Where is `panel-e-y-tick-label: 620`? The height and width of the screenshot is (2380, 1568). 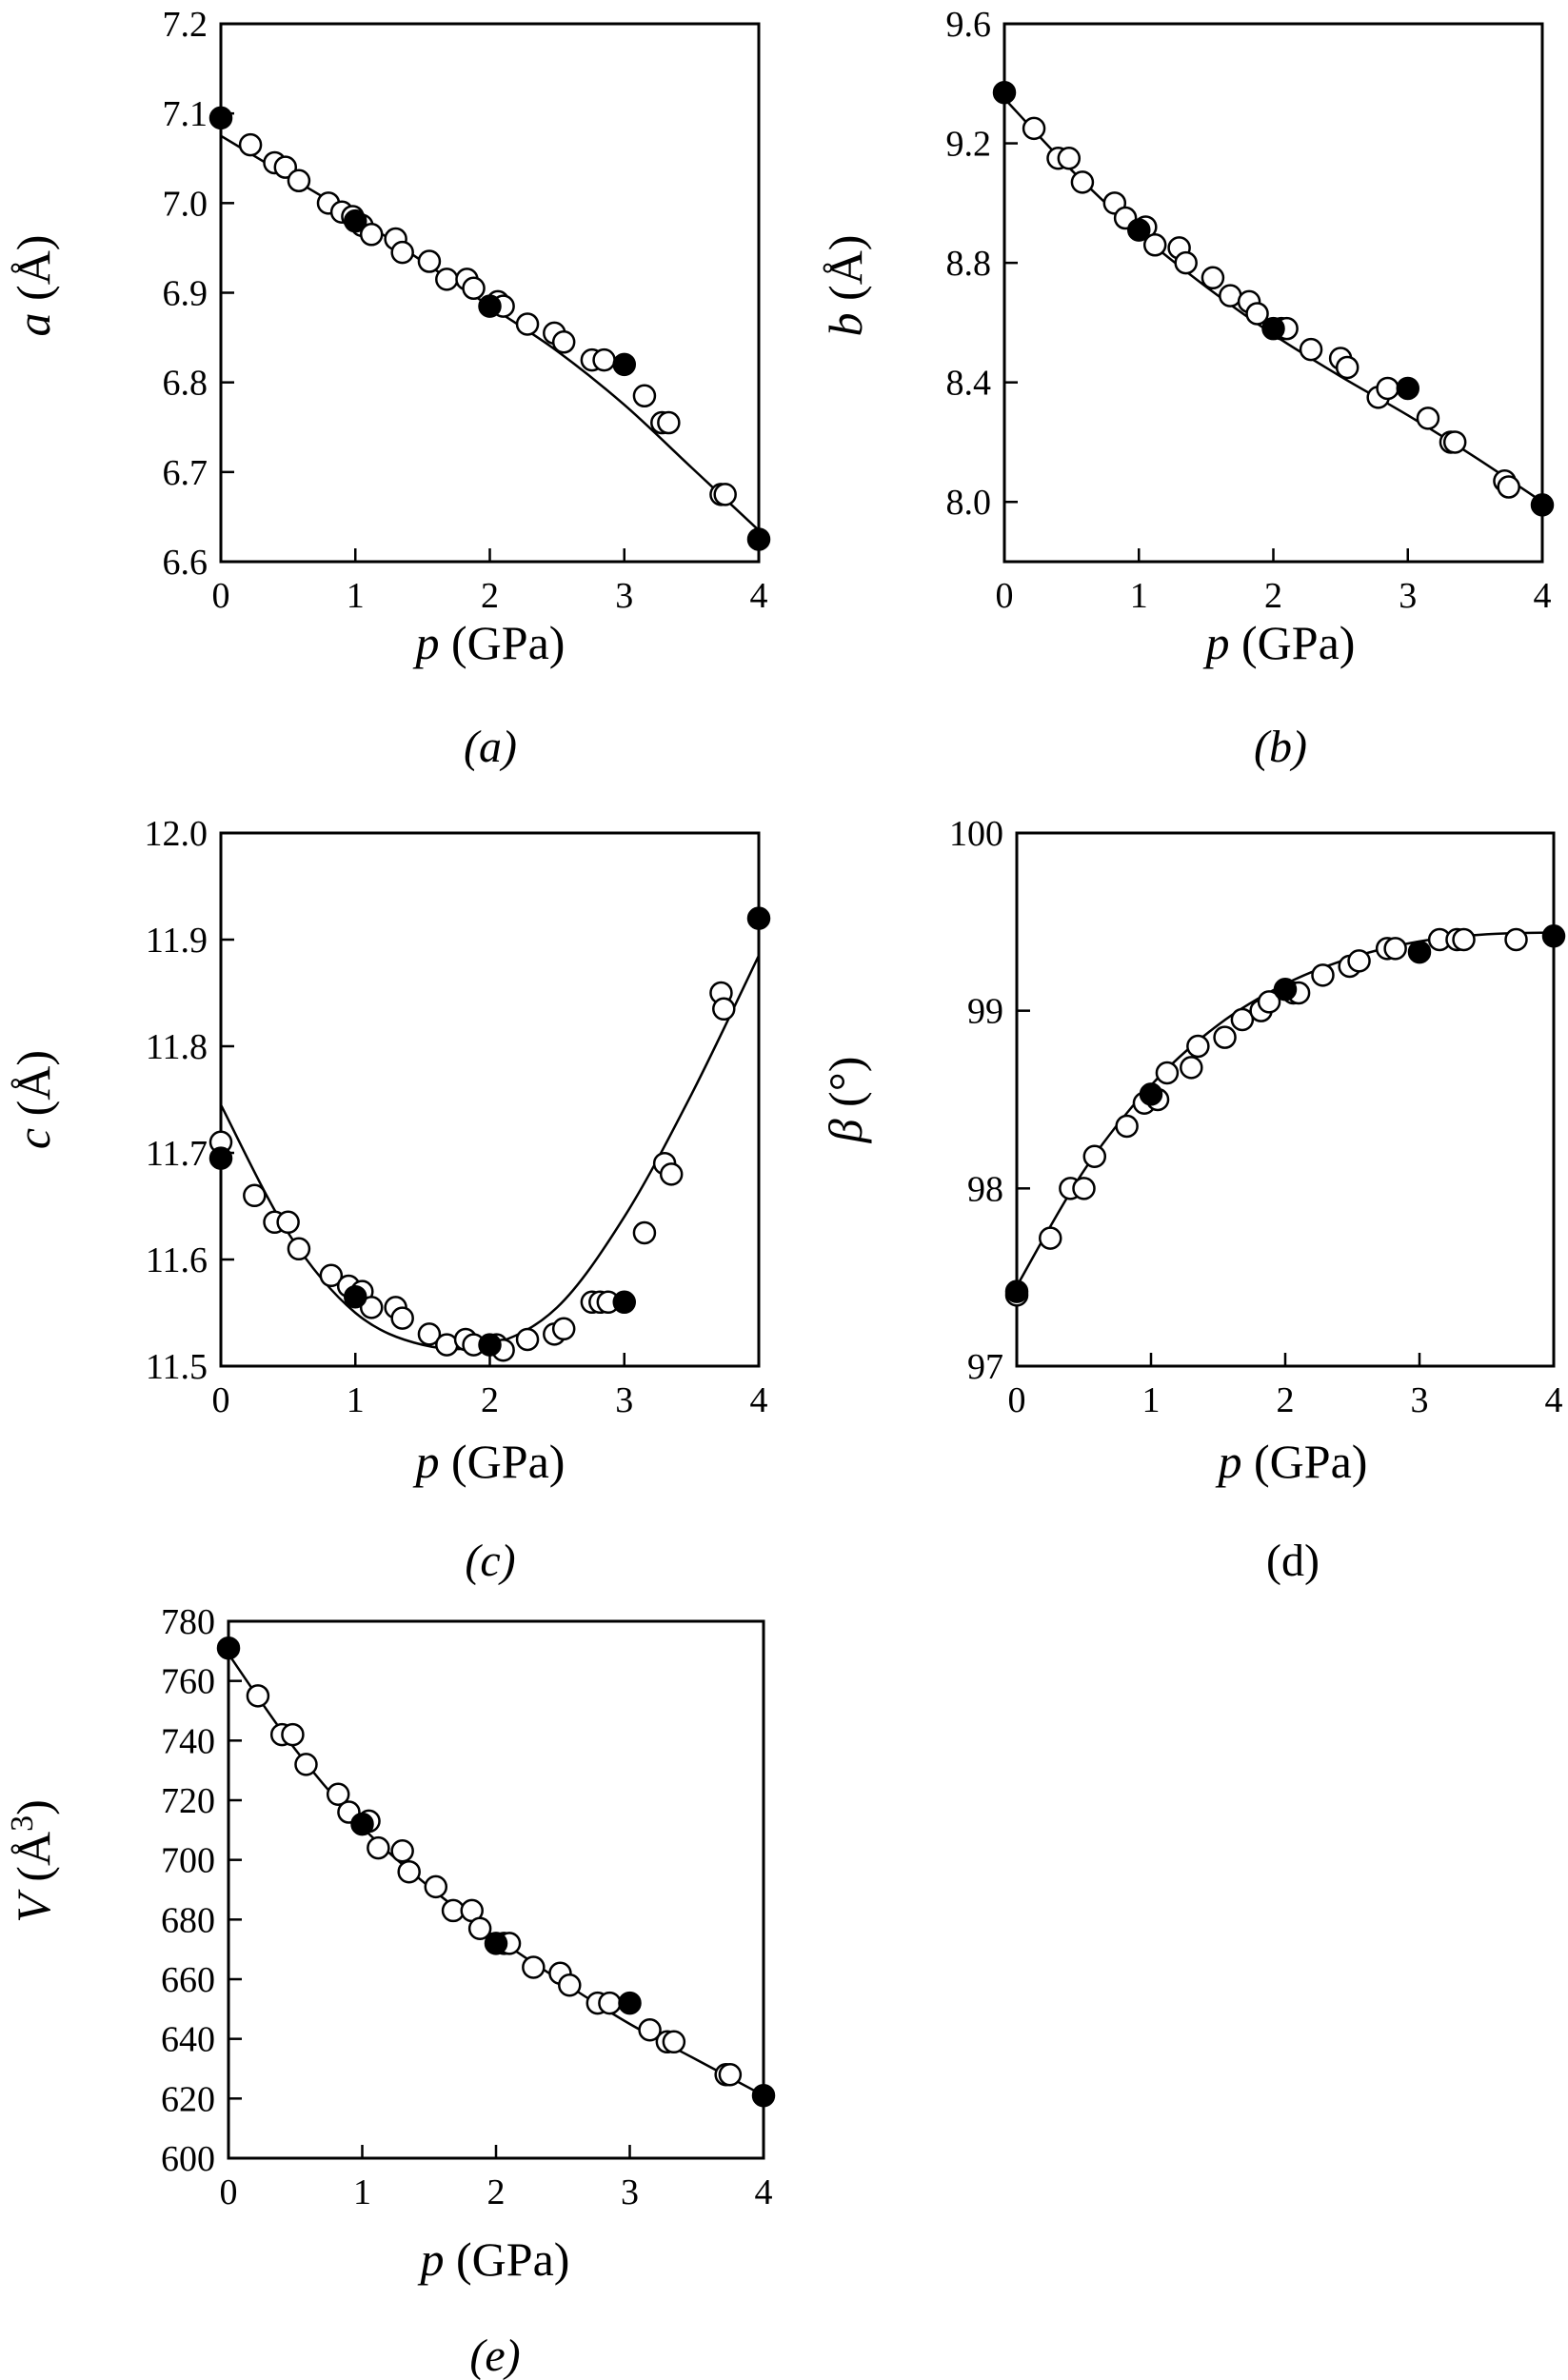 panel-e-y-tick-label: 620 is located at coordinates (188, 2099).